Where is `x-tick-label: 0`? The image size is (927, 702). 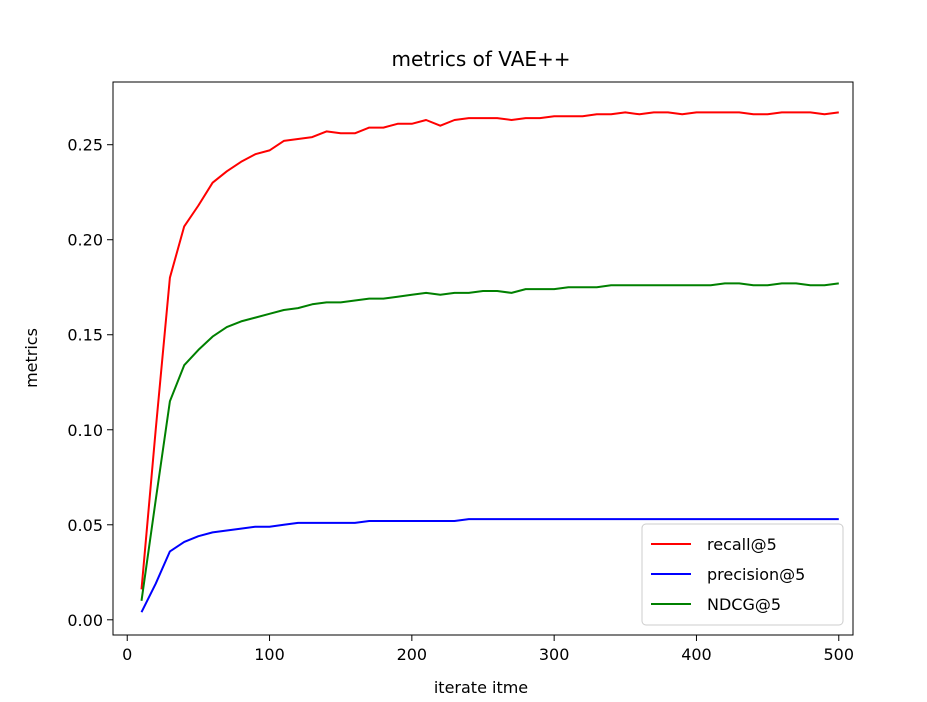
x-tick-label: 0 is located at coordinates (127, 654).